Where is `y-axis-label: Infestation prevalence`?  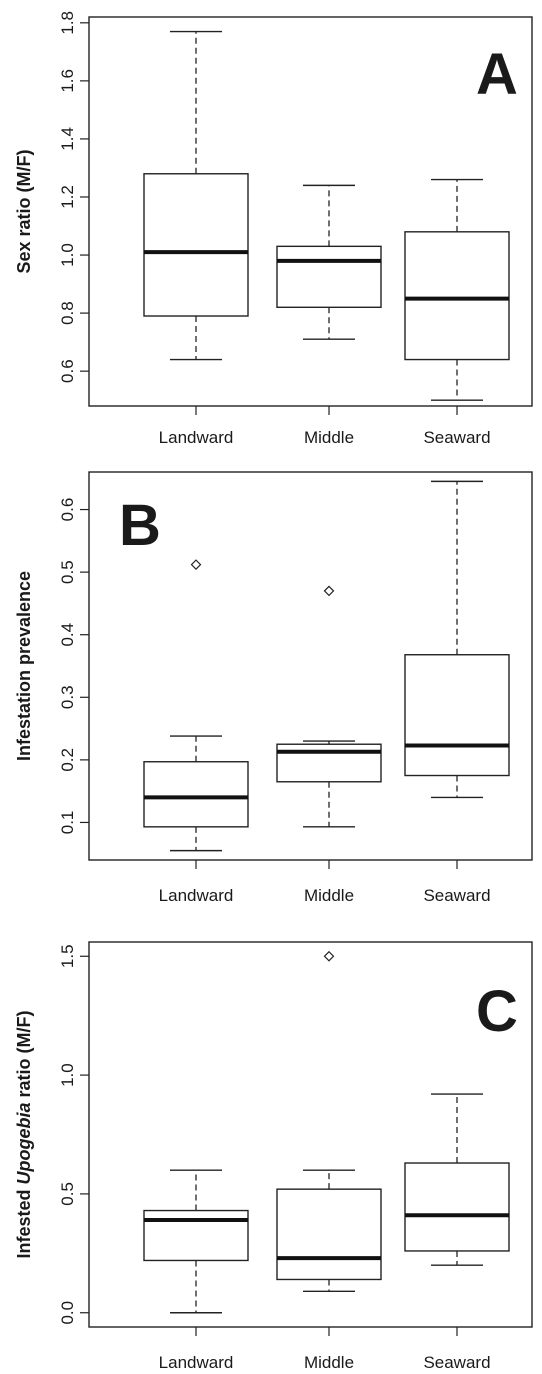
y-axis-label: Infestation prevalence is located at coordinates (24, 666).